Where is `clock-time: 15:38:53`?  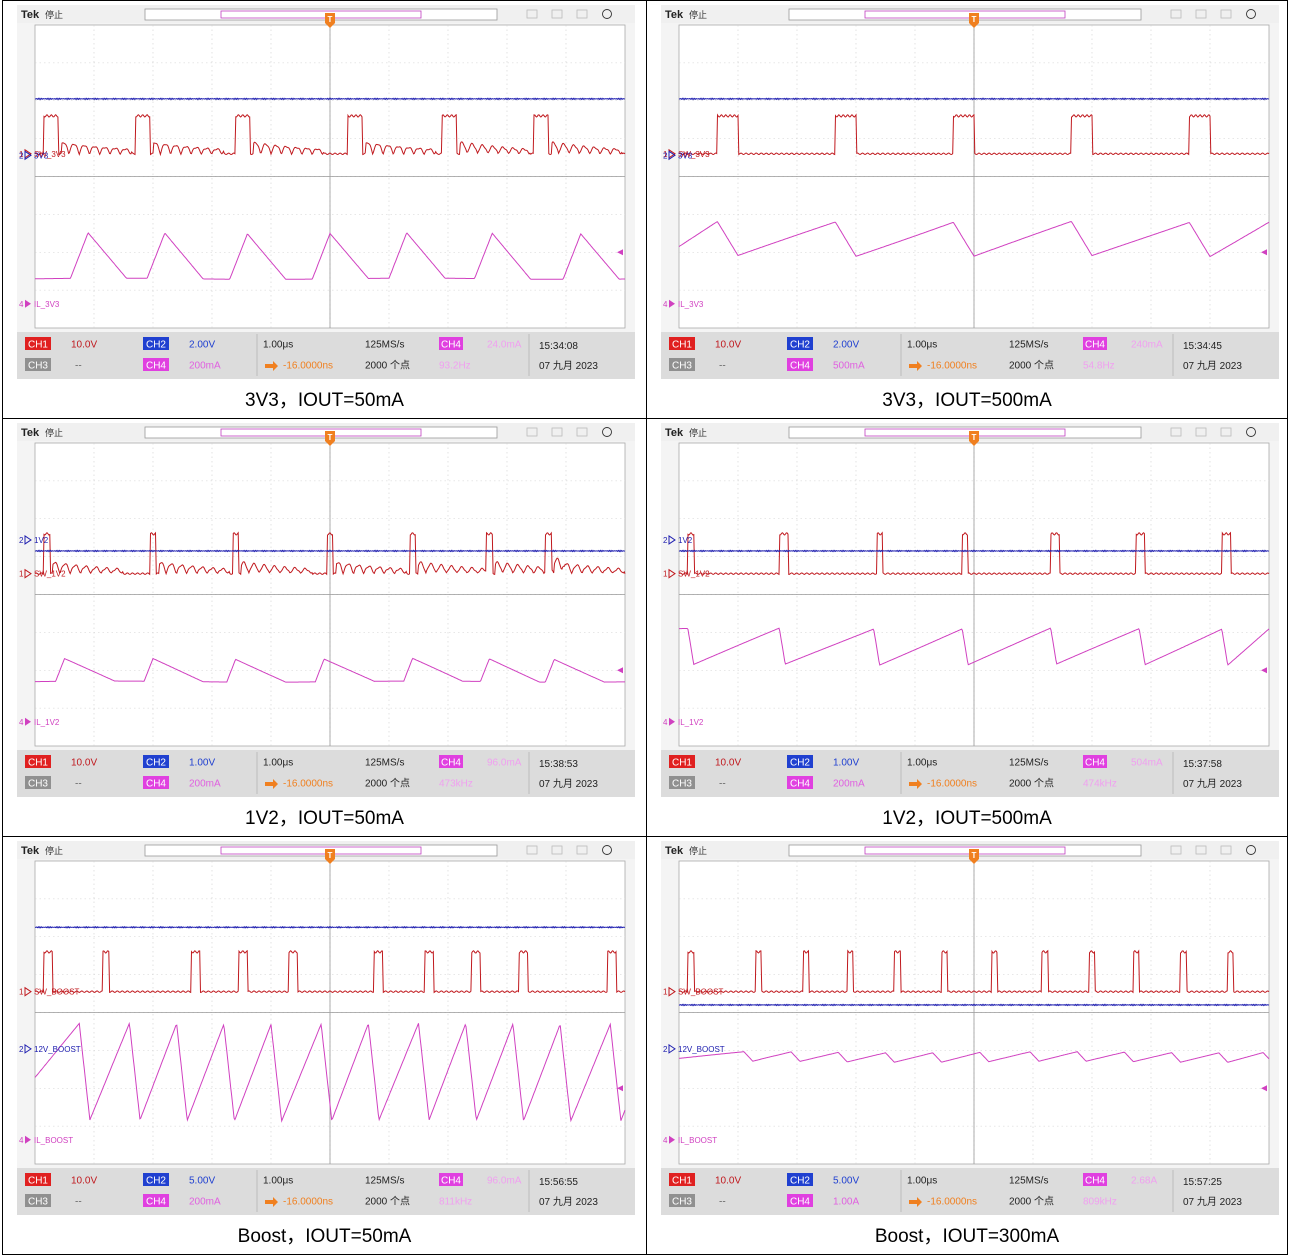
clock-time: 15:38:53 is located at coordinates (558, 764).